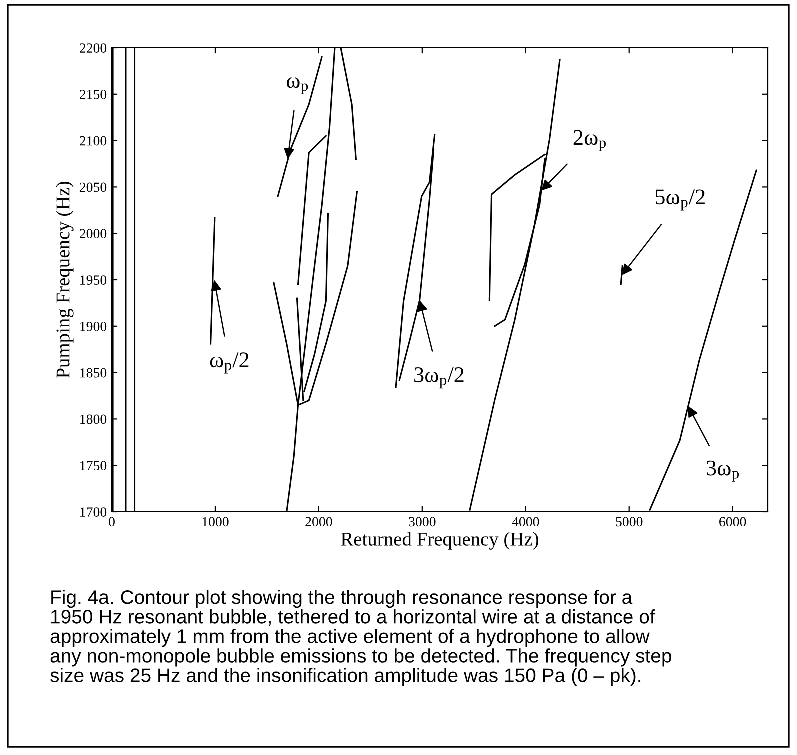 This screenshot has width=797, height=755. Describe the element at coordinates (93, 419) in the screenshot. I see `y-tick-label: 1800` at that location.